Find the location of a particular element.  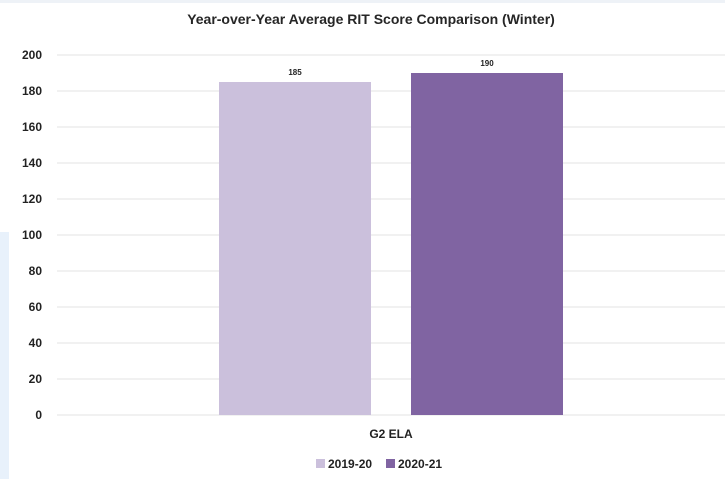

top-border is located at coordinates (362, 1).